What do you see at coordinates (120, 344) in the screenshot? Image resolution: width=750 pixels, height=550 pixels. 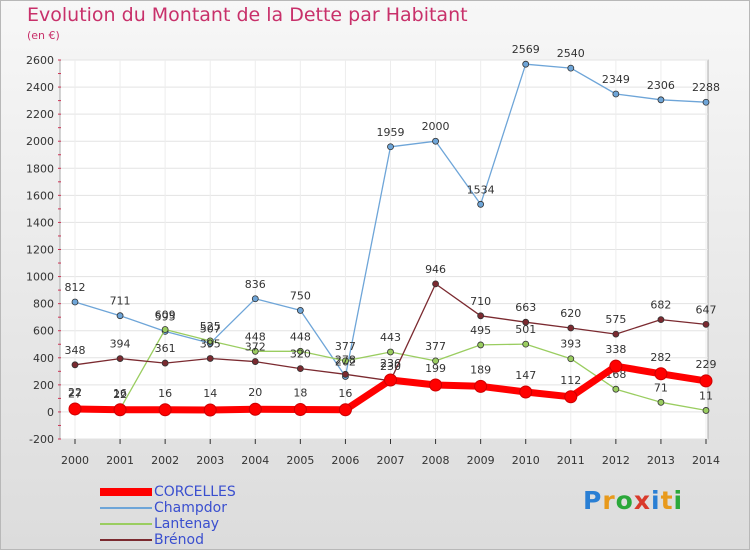 I see `data-label: 394` at bounding box center [120, 344].